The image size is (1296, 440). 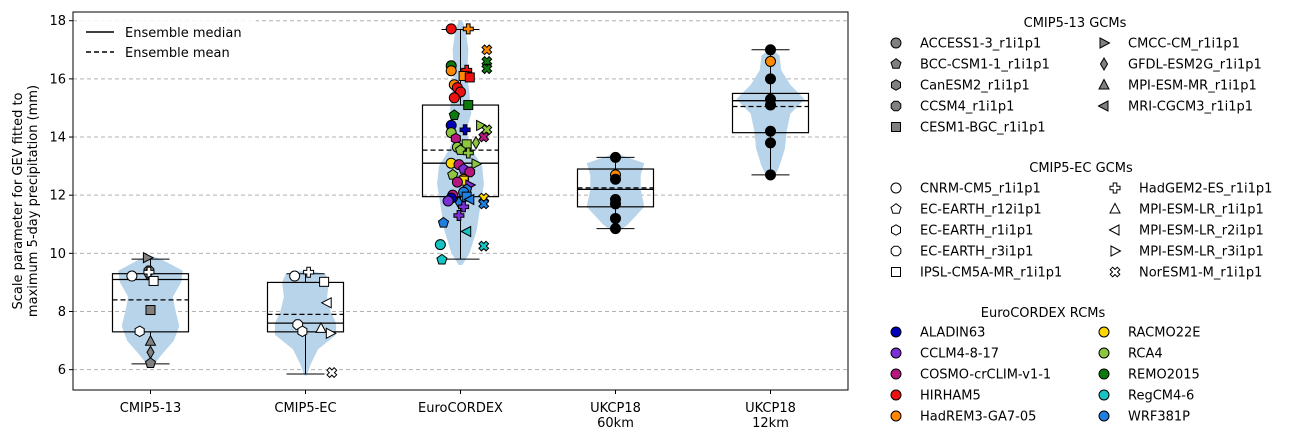 I want to click on xtick-label-2-0: EuroCORDEX, so click(x=460, y=408).